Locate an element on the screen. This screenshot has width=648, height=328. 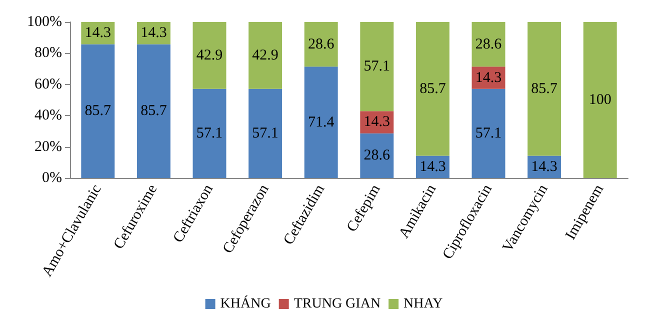
y-tick-label: 100% is located at coordinates (44, 22).